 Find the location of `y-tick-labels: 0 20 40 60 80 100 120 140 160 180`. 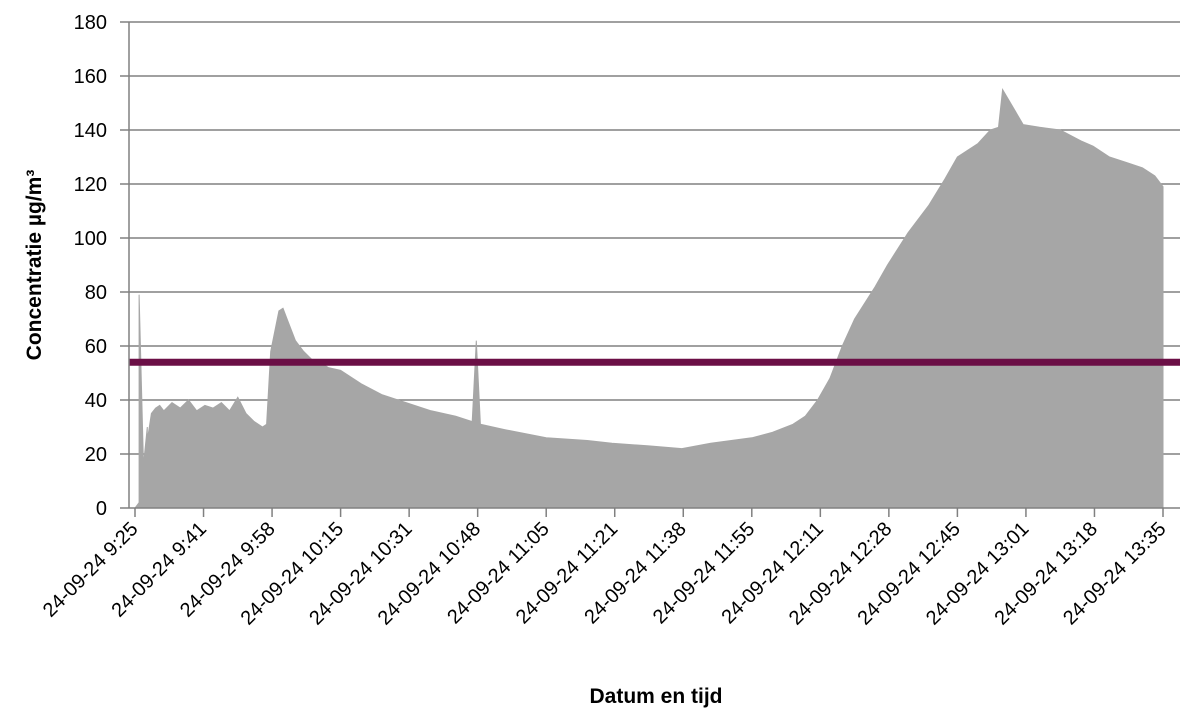

y-tick-labels: 0 20 40 60 80 100 120 140 160 180 is located at coordinates (90, 266).